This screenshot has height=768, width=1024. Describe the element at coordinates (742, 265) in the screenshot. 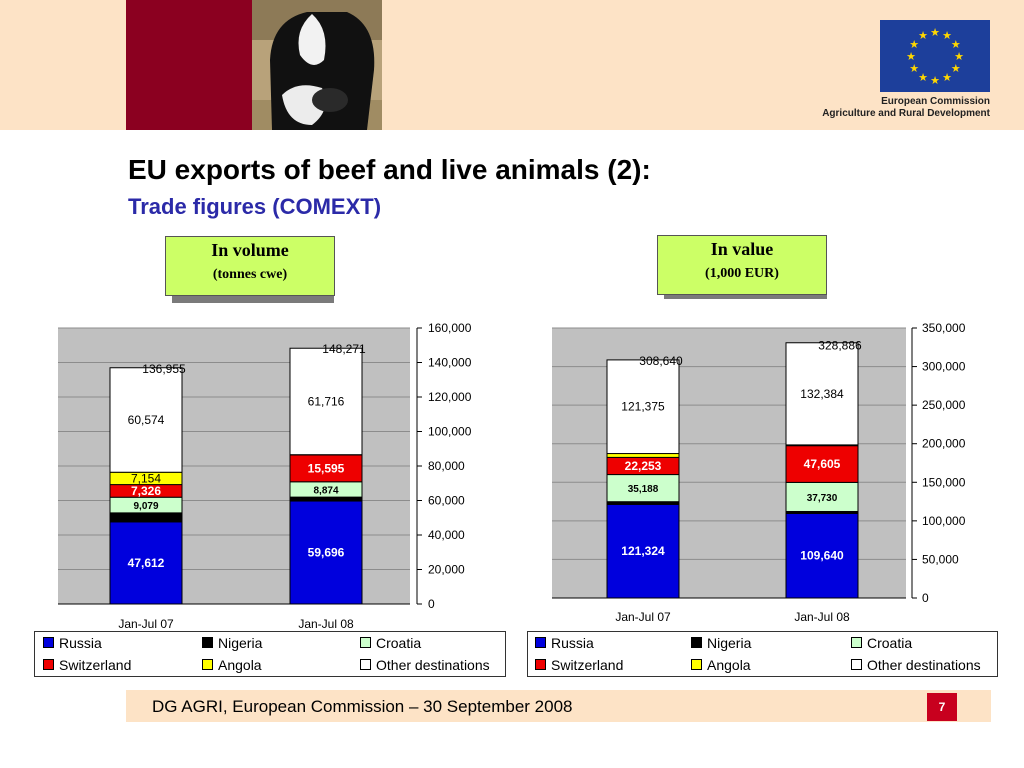

I see `value-badge: In value (1,000 EUR)` at that location.